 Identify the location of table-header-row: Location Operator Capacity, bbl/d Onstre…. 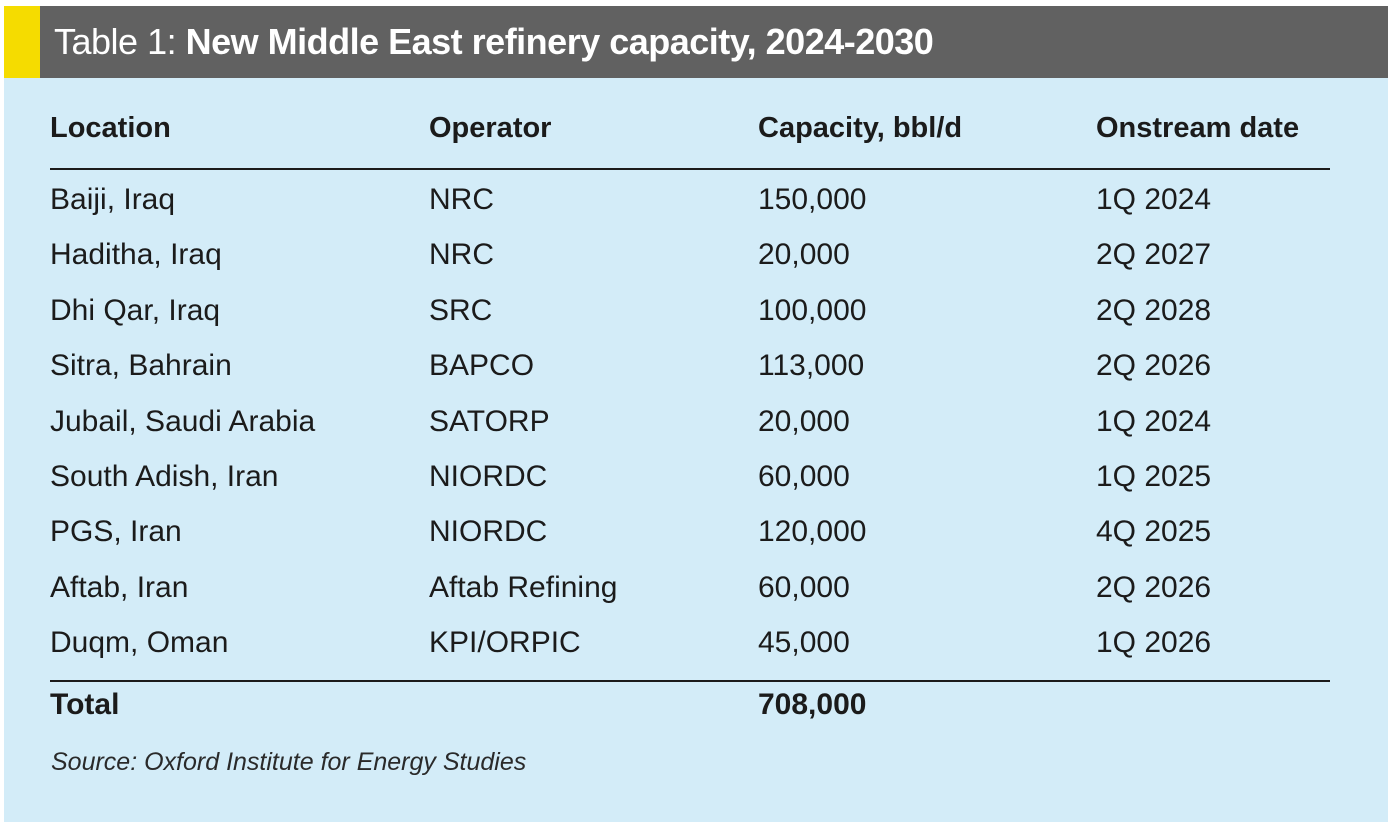
(690, 128).